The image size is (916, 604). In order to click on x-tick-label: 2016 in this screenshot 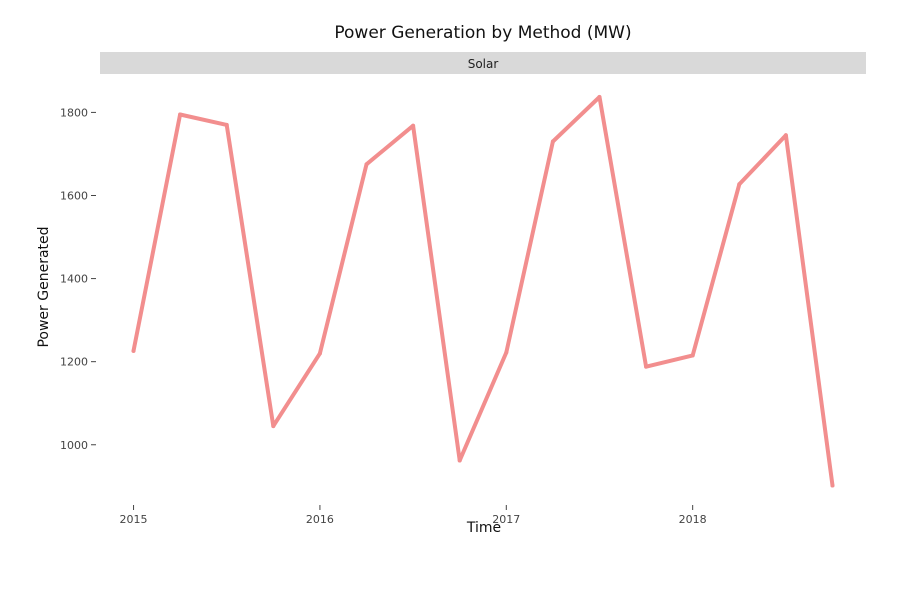, I will do `click(320, 519)`.